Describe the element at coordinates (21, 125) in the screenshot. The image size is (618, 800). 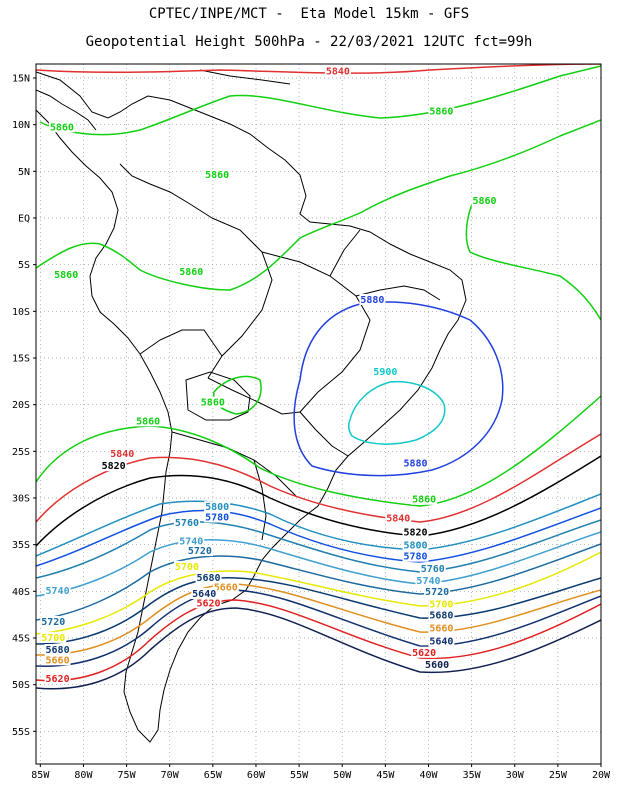
I see `lat-tick-label: 10N` at that location.